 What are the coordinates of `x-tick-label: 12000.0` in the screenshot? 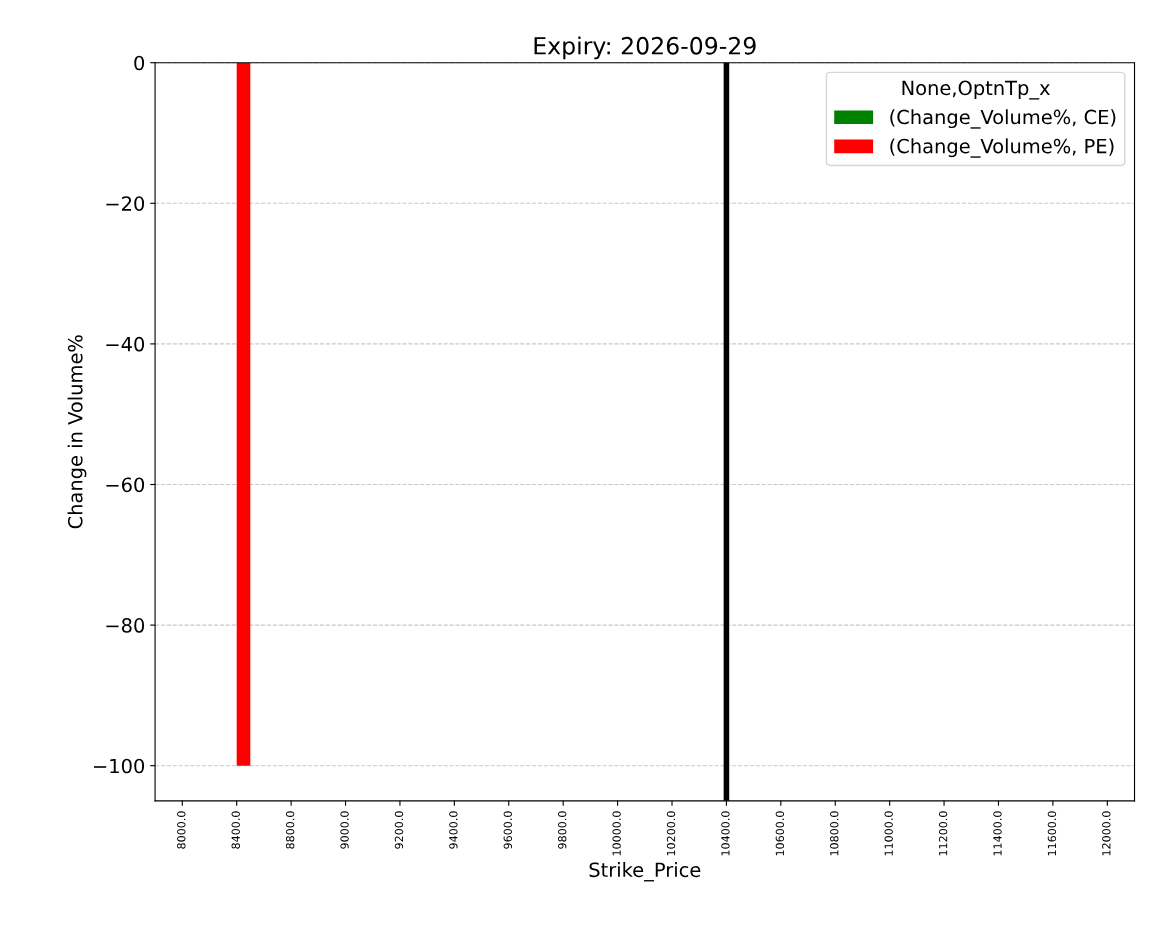 It's located at (1106, 833).